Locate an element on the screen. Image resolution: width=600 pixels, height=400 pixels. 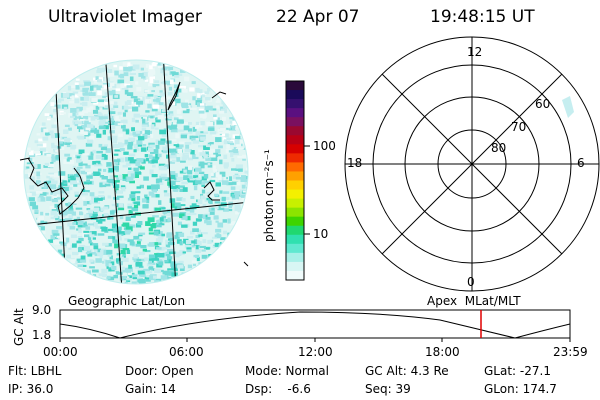
colorbar-tick-10: 10 is located at coordinates (321, 234).